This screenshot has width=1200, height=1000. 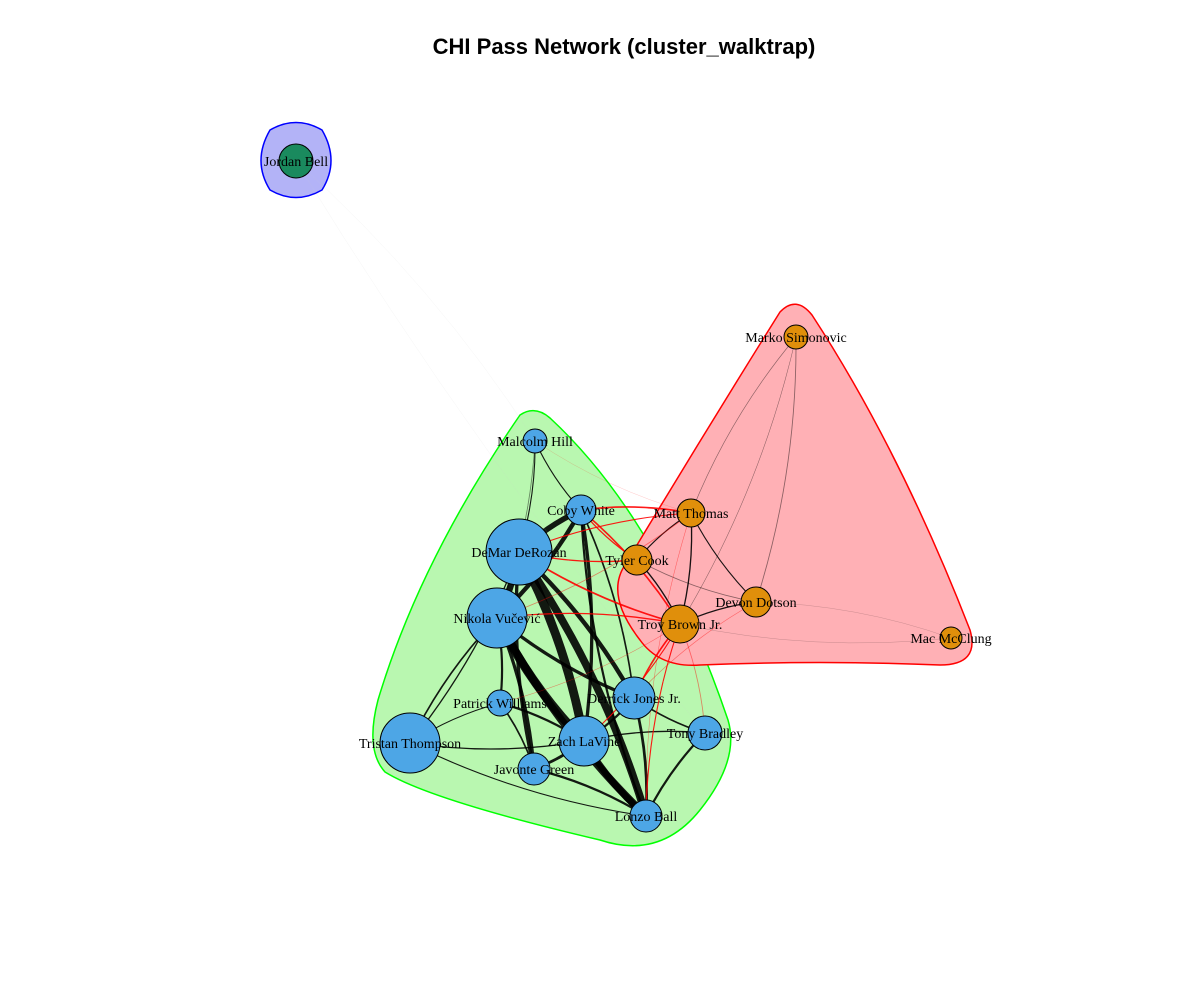 I want to click on node-label-marko-simonovic: Marko Simonovic, so click(x=796, y=338).